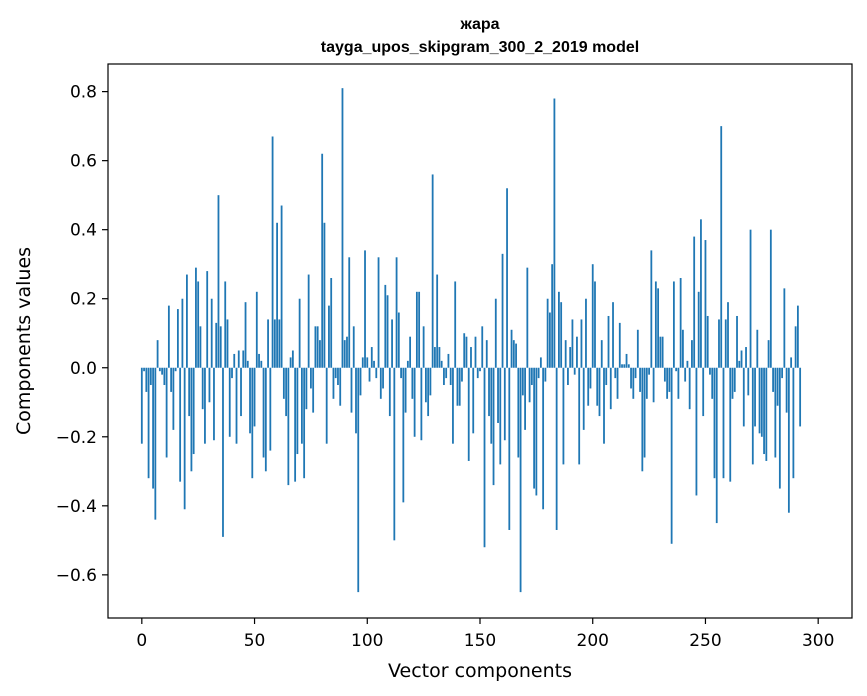 The height and width of the screenshot is (696, 867). Describe the element at coordinates (480, 671) in the screenshot. I see `x-axis-label: Vector components` at that location.